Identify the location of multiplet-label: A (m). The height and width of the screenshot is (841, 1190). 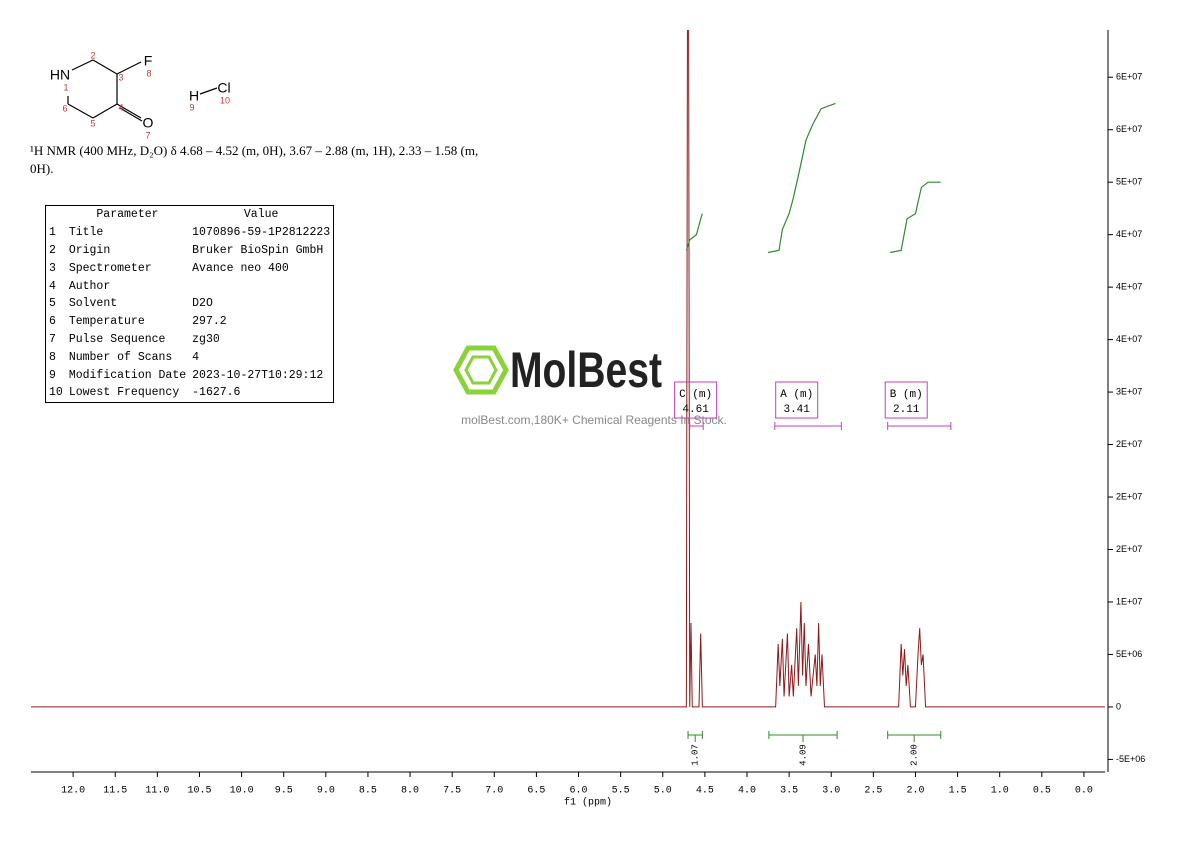
(796, 395).